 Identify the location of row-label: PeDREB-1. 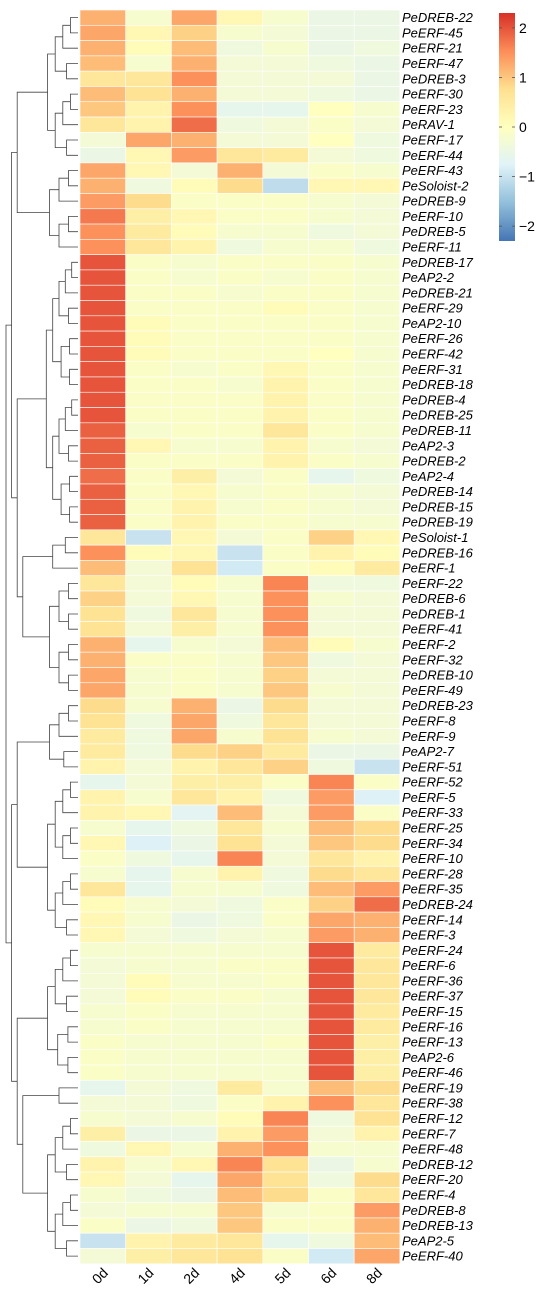
(434, 613).